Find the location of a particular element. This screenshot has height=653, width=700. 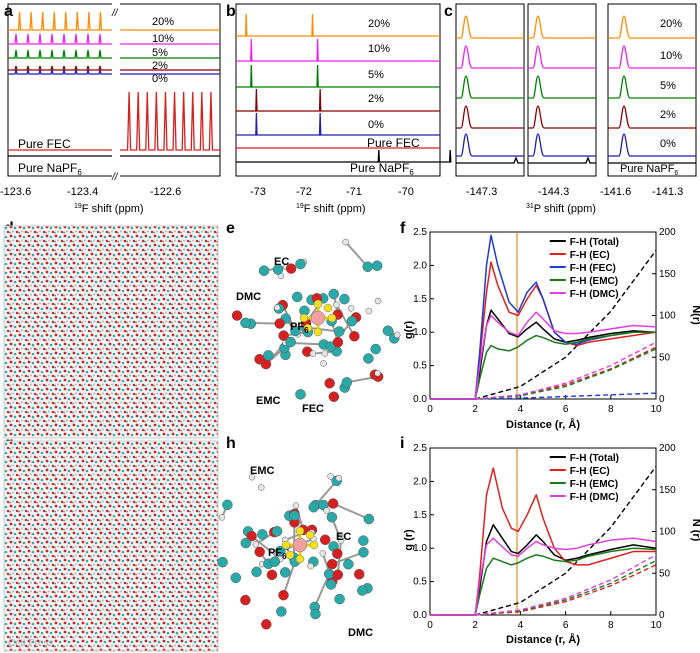

mol-label-dmc-e: DMC is located at coordinates (248, 297).